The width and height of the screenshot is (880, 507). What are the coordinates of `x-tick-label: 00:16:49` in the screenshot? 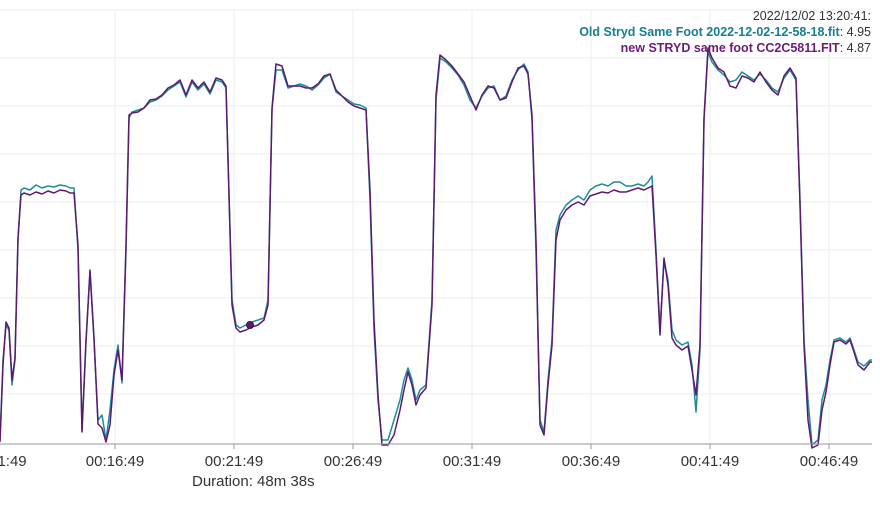 It's located at (115, 461).